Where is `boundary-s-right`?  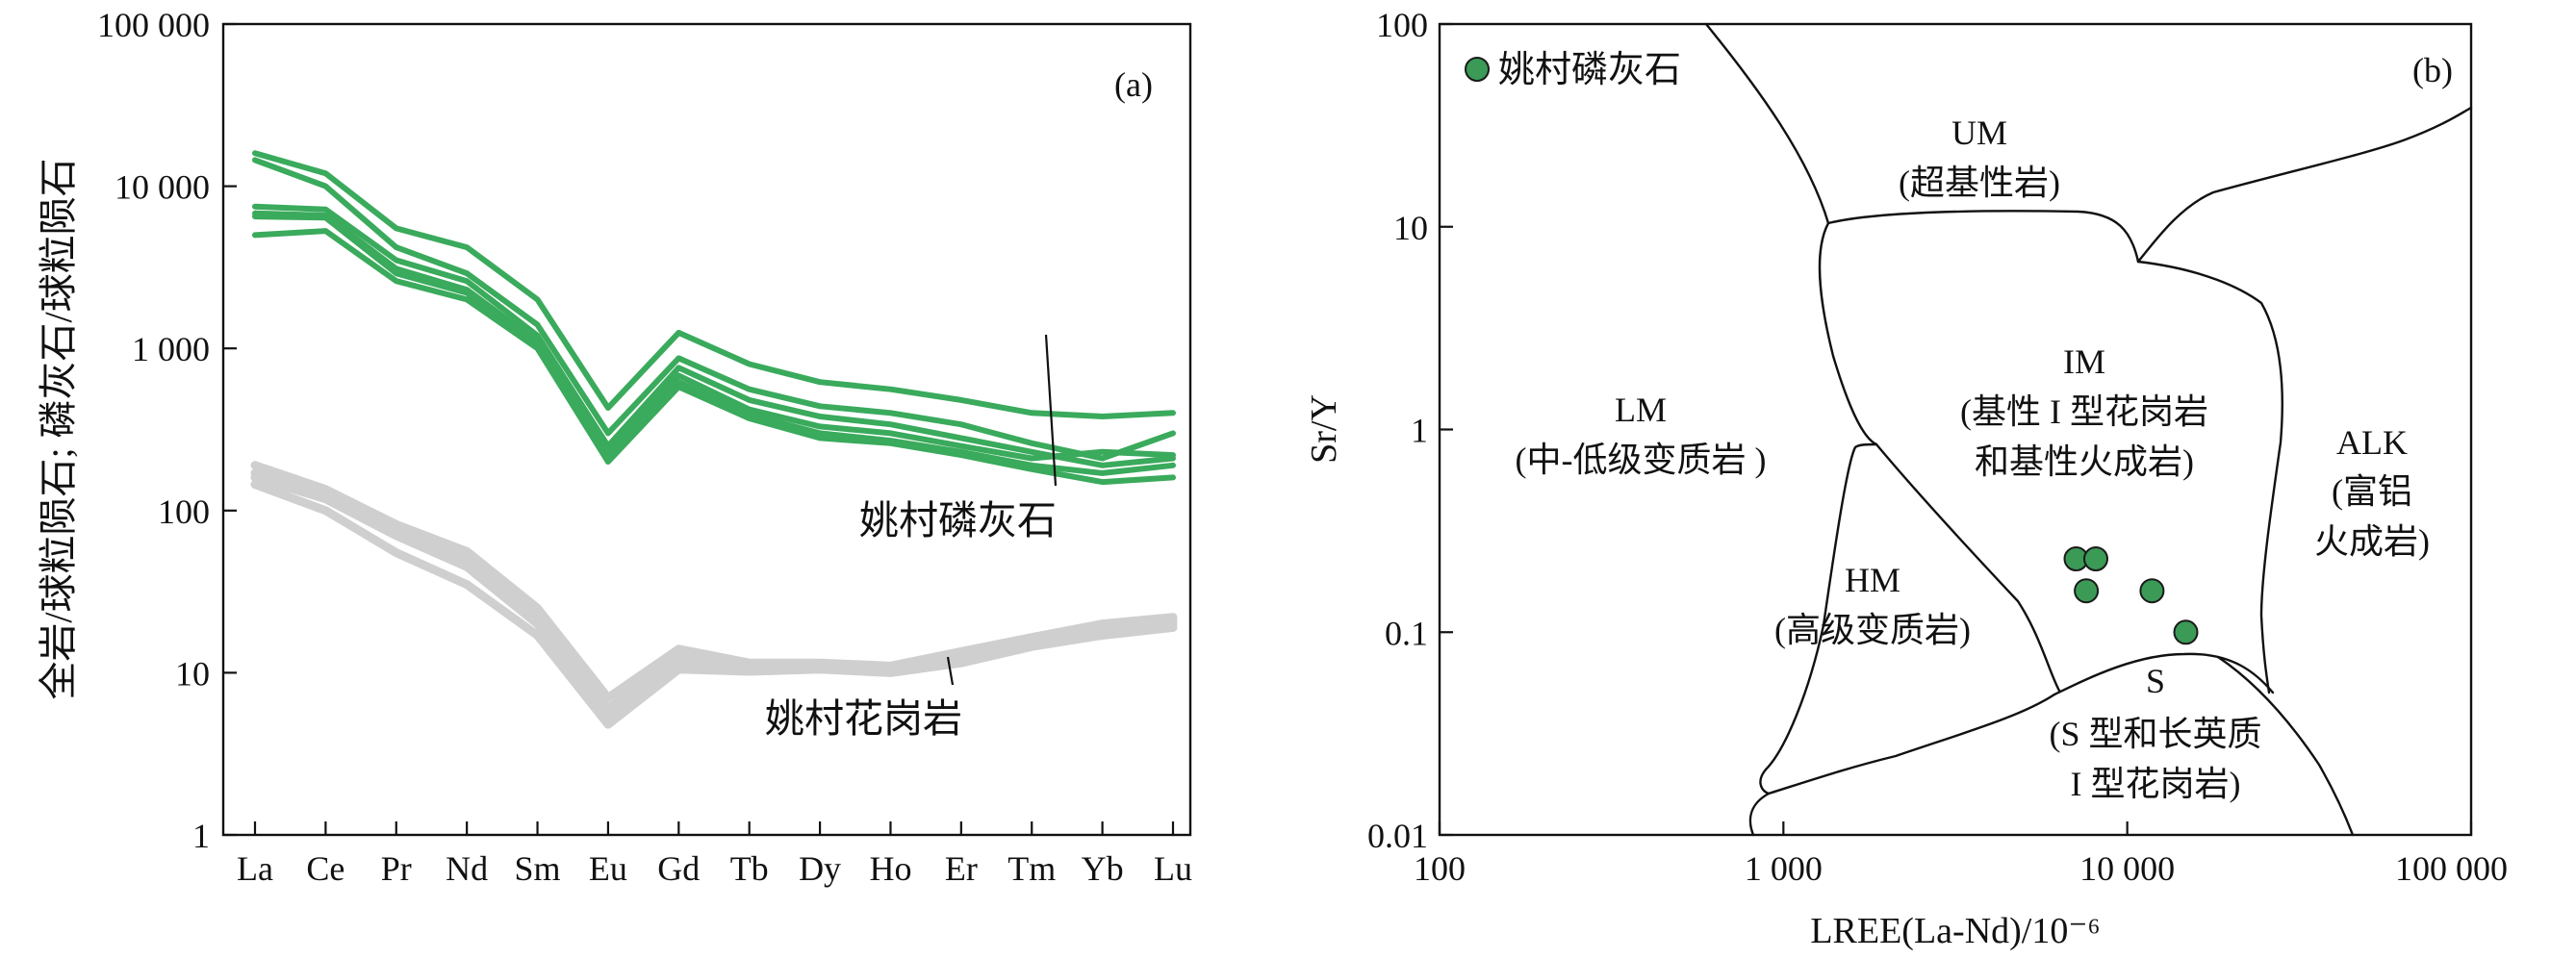 boundary-s-right is located at coordinates (2285, 746).